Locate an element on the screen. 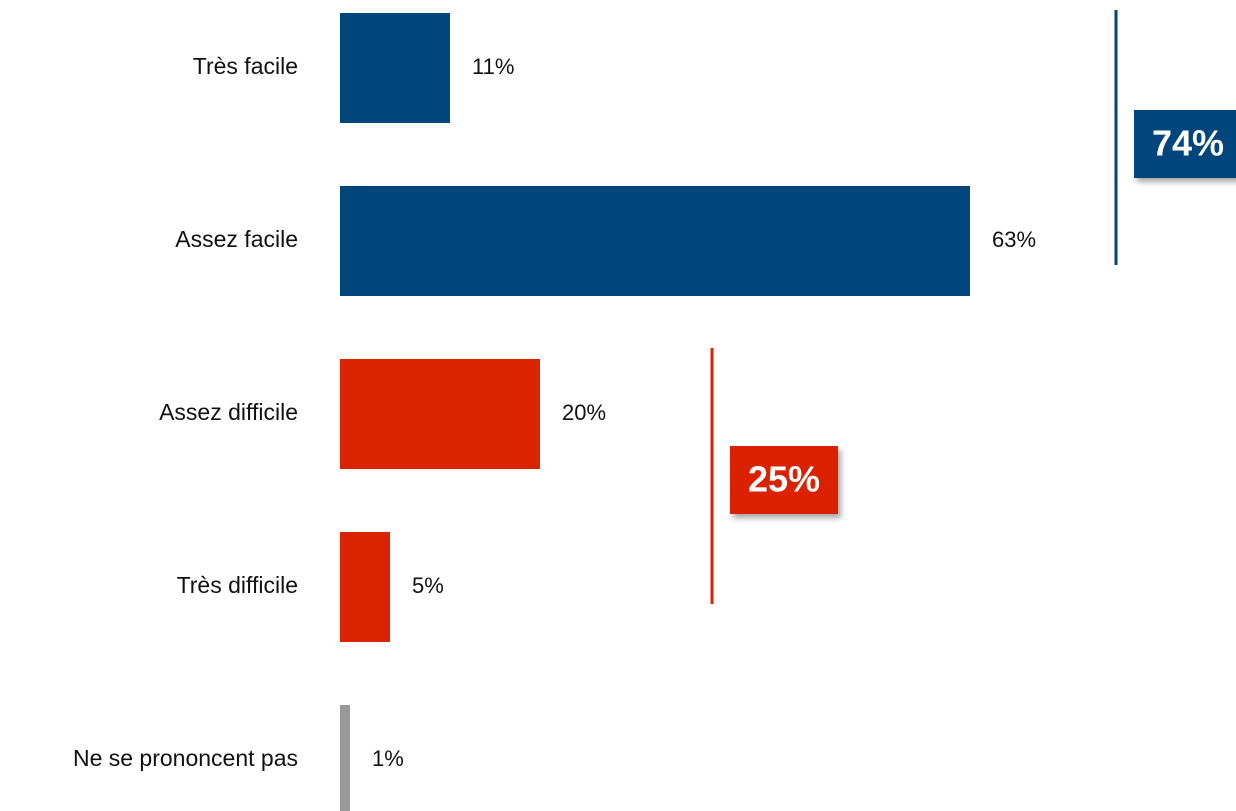 Image resolution: width=1236 pixels, height=811 pixels. category-label-3: Très difficile is located at coordinates (237, 585).